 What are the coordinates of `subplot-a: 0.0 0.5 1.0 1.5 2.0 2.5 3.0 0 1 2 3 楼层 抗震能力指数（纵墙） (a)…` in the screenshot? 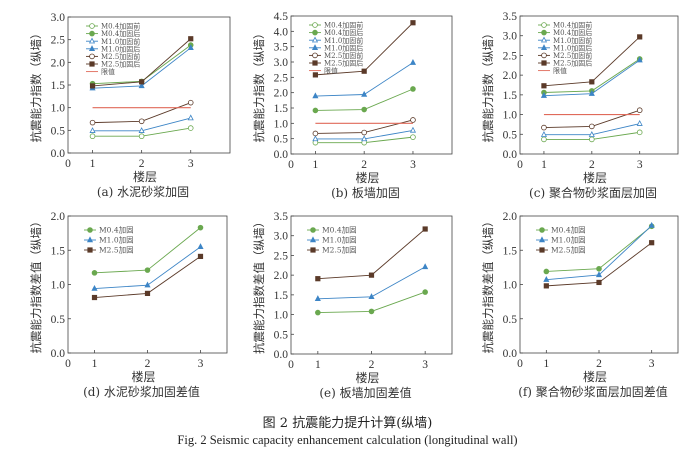 It's located at (130, 105).